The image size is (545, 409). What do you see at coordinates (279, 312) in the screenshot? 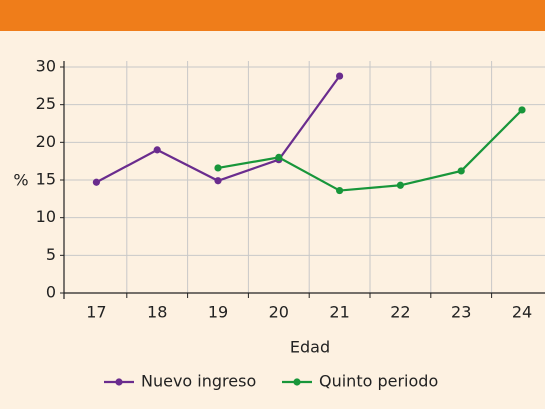
I see `x-tick-label: 20` at bounding box center [279, 312].